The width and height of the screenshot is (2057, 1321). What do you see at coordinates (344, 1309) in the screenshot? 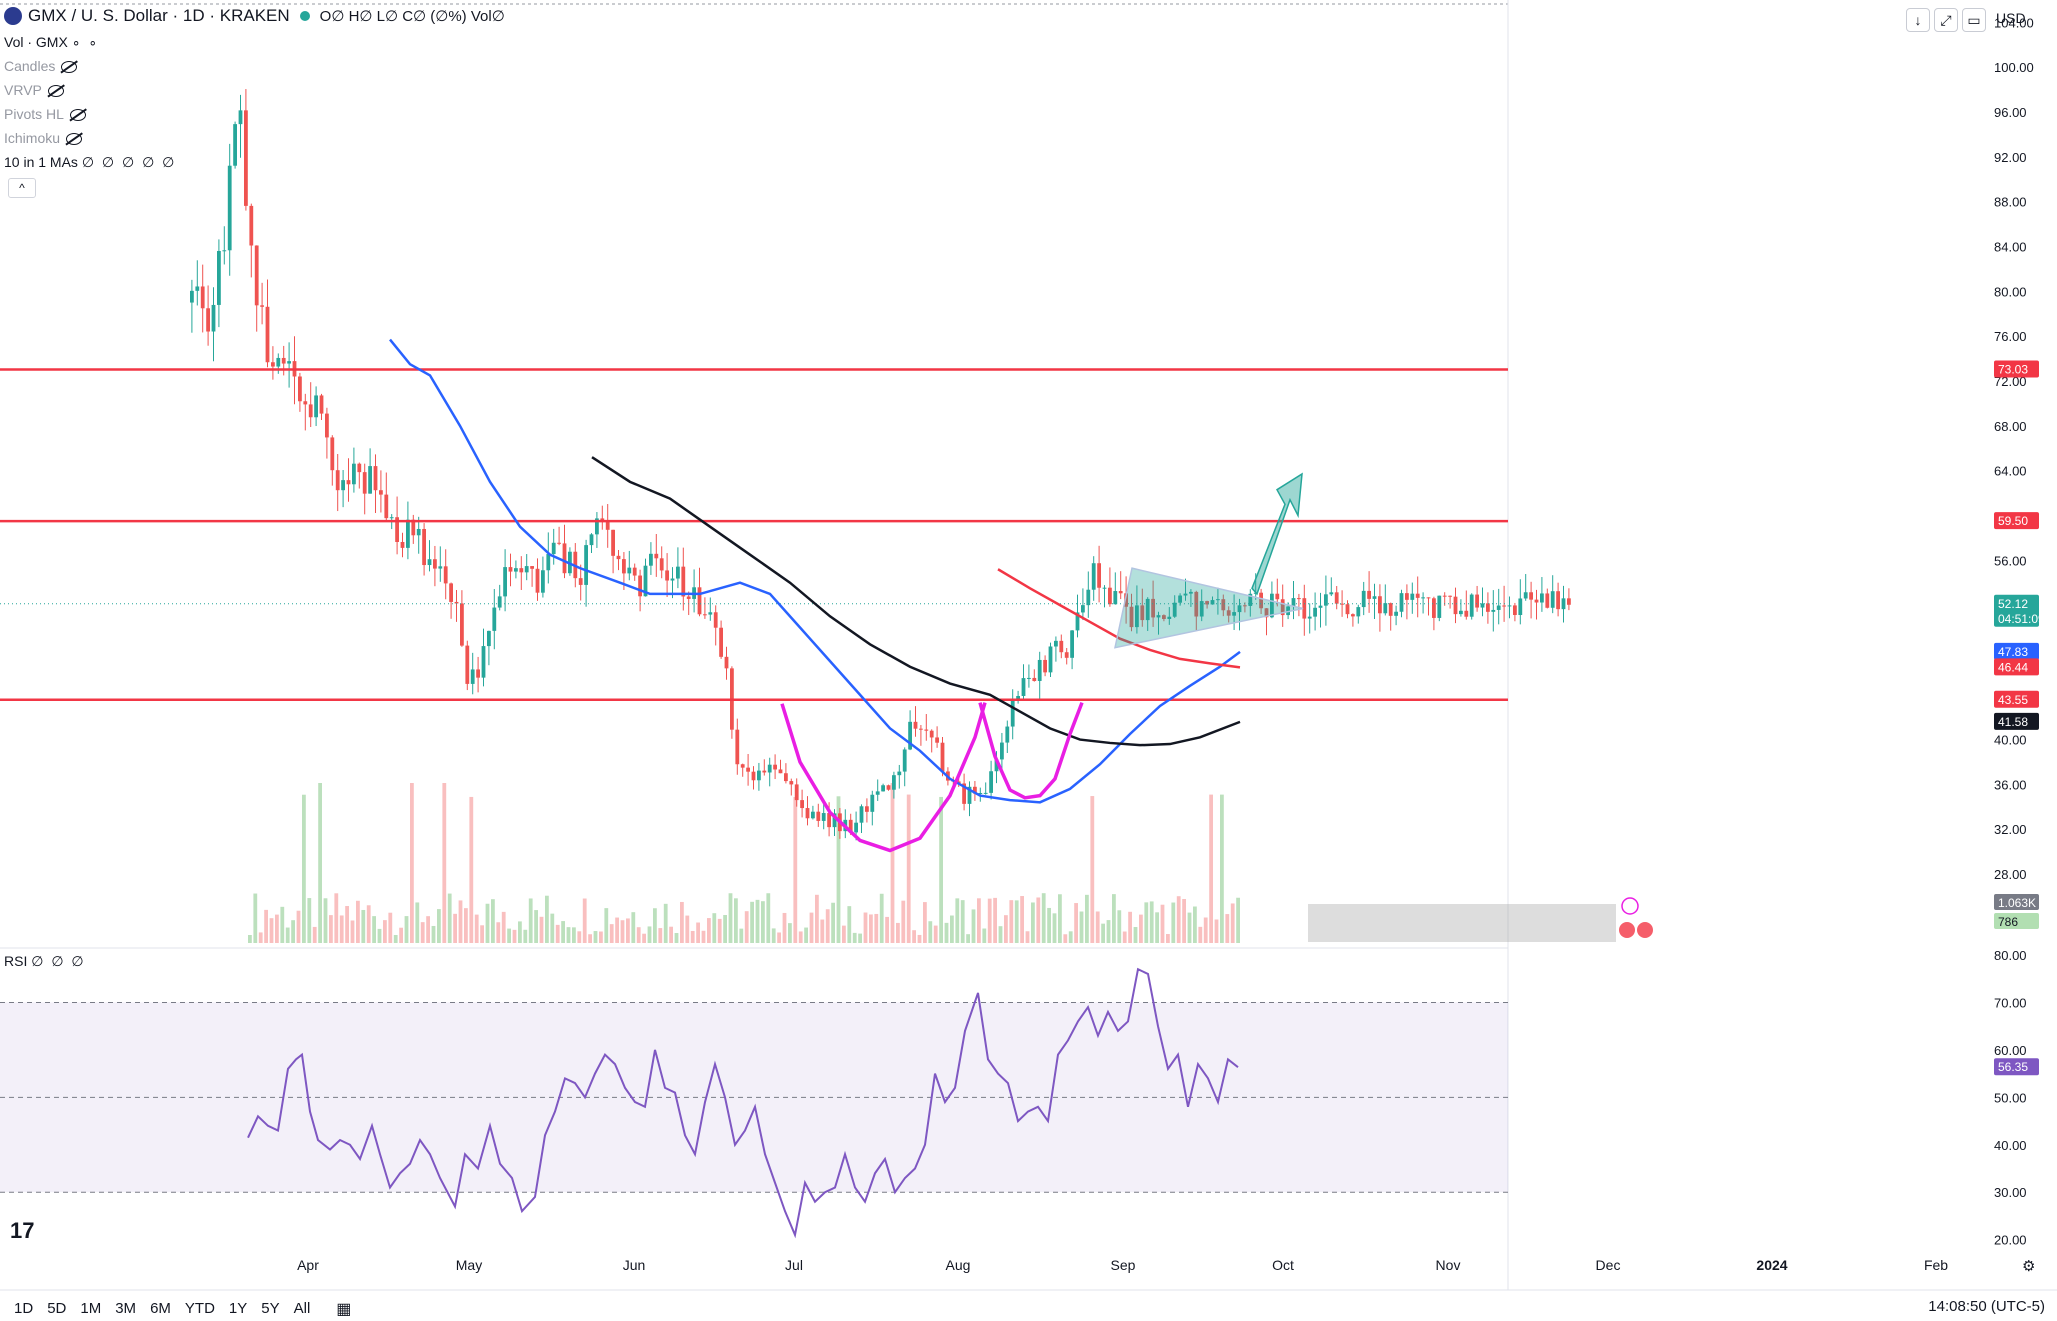
I see `date-range-icon: ▦` at bounding box center [344, 1309].